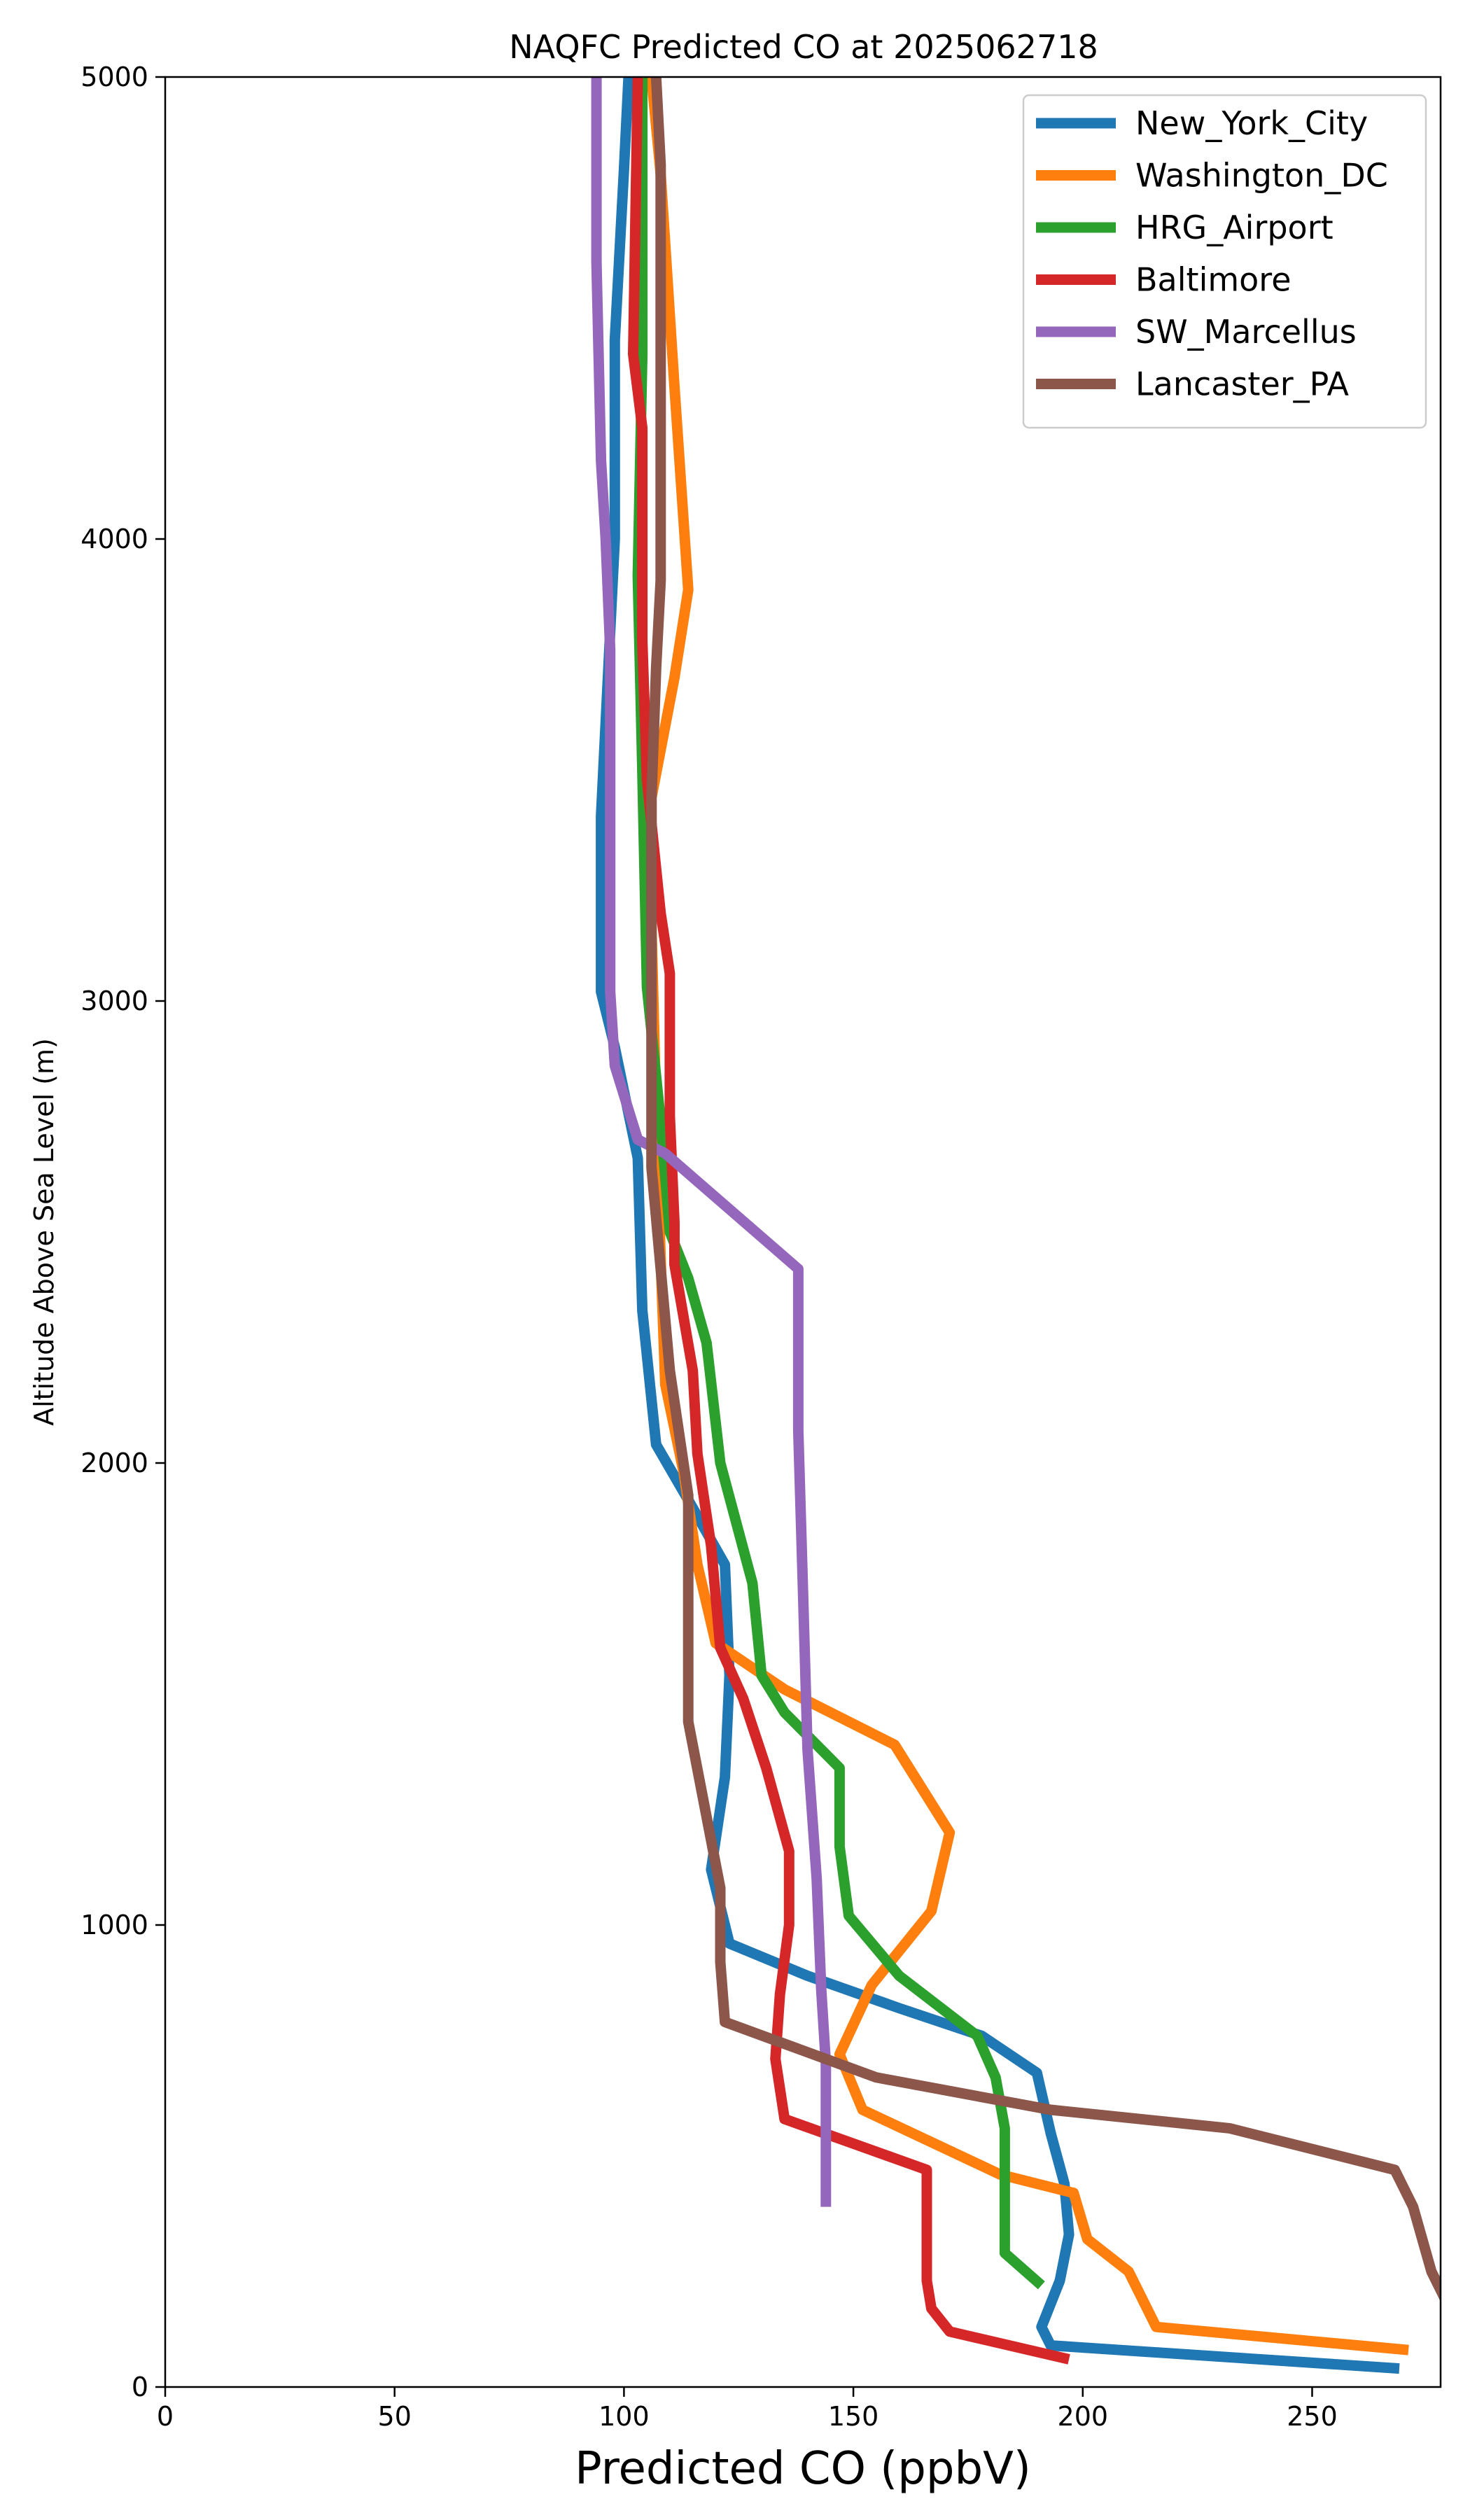 Image resolution: width=1470 pixels, height=2520 pixels. Describe the element at coordinates (853, 2416) in the screenshot. I see `x-tick-label: 150` at that location.